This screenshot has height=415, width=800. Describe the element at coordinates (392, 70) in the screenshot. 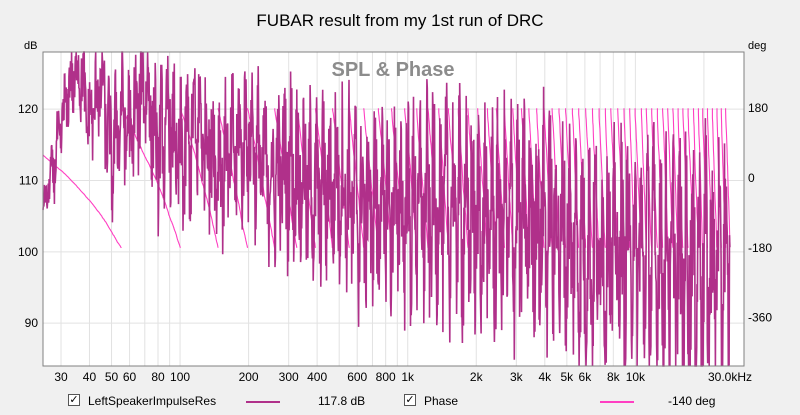

I see `chart-watermark: SPL & Phase` at that location.